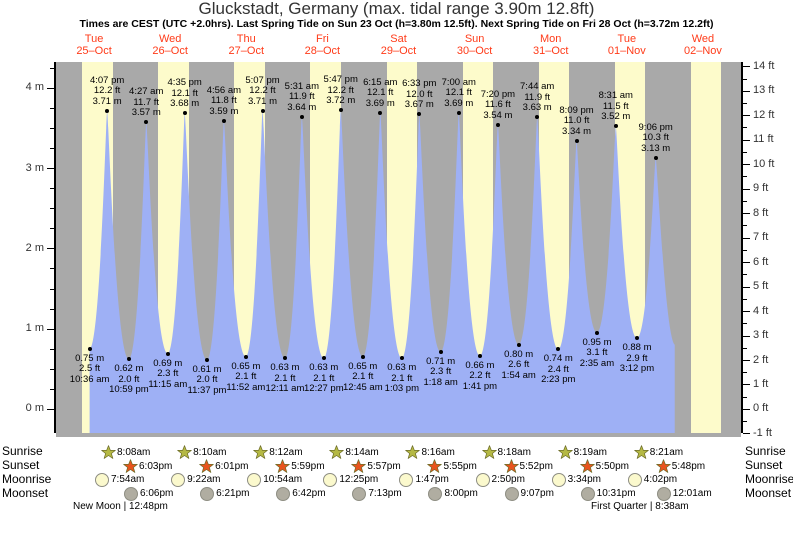 This screenshot has width=793, height=539. I want to click on y-tick-m, so click(52, 289).